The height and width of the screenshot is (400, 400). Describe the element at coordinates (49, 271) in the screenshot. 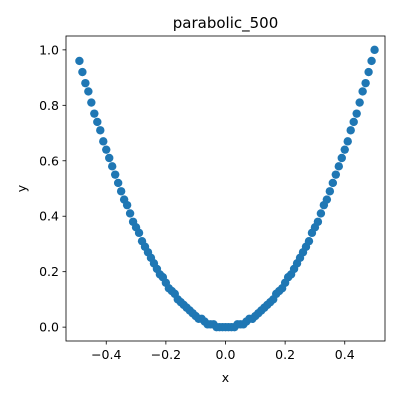

I see `y-tick-label: 0.2` at that location.